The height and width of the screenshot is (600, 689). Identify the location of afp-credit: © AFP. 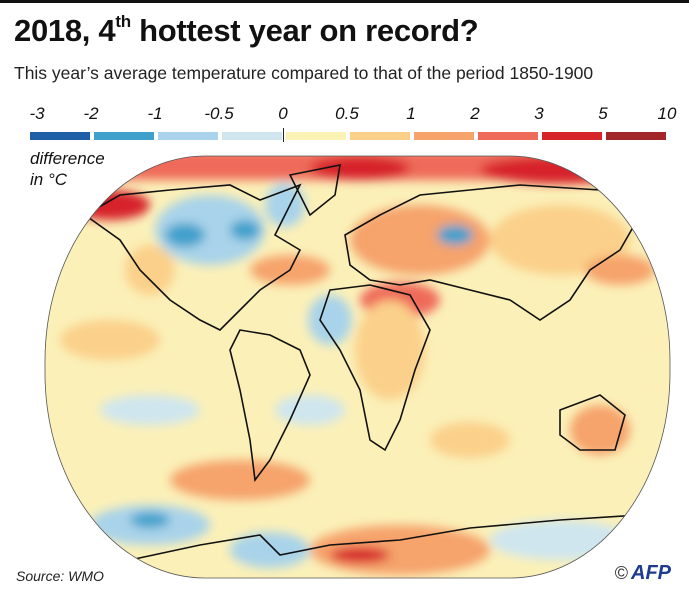
(643, 573).